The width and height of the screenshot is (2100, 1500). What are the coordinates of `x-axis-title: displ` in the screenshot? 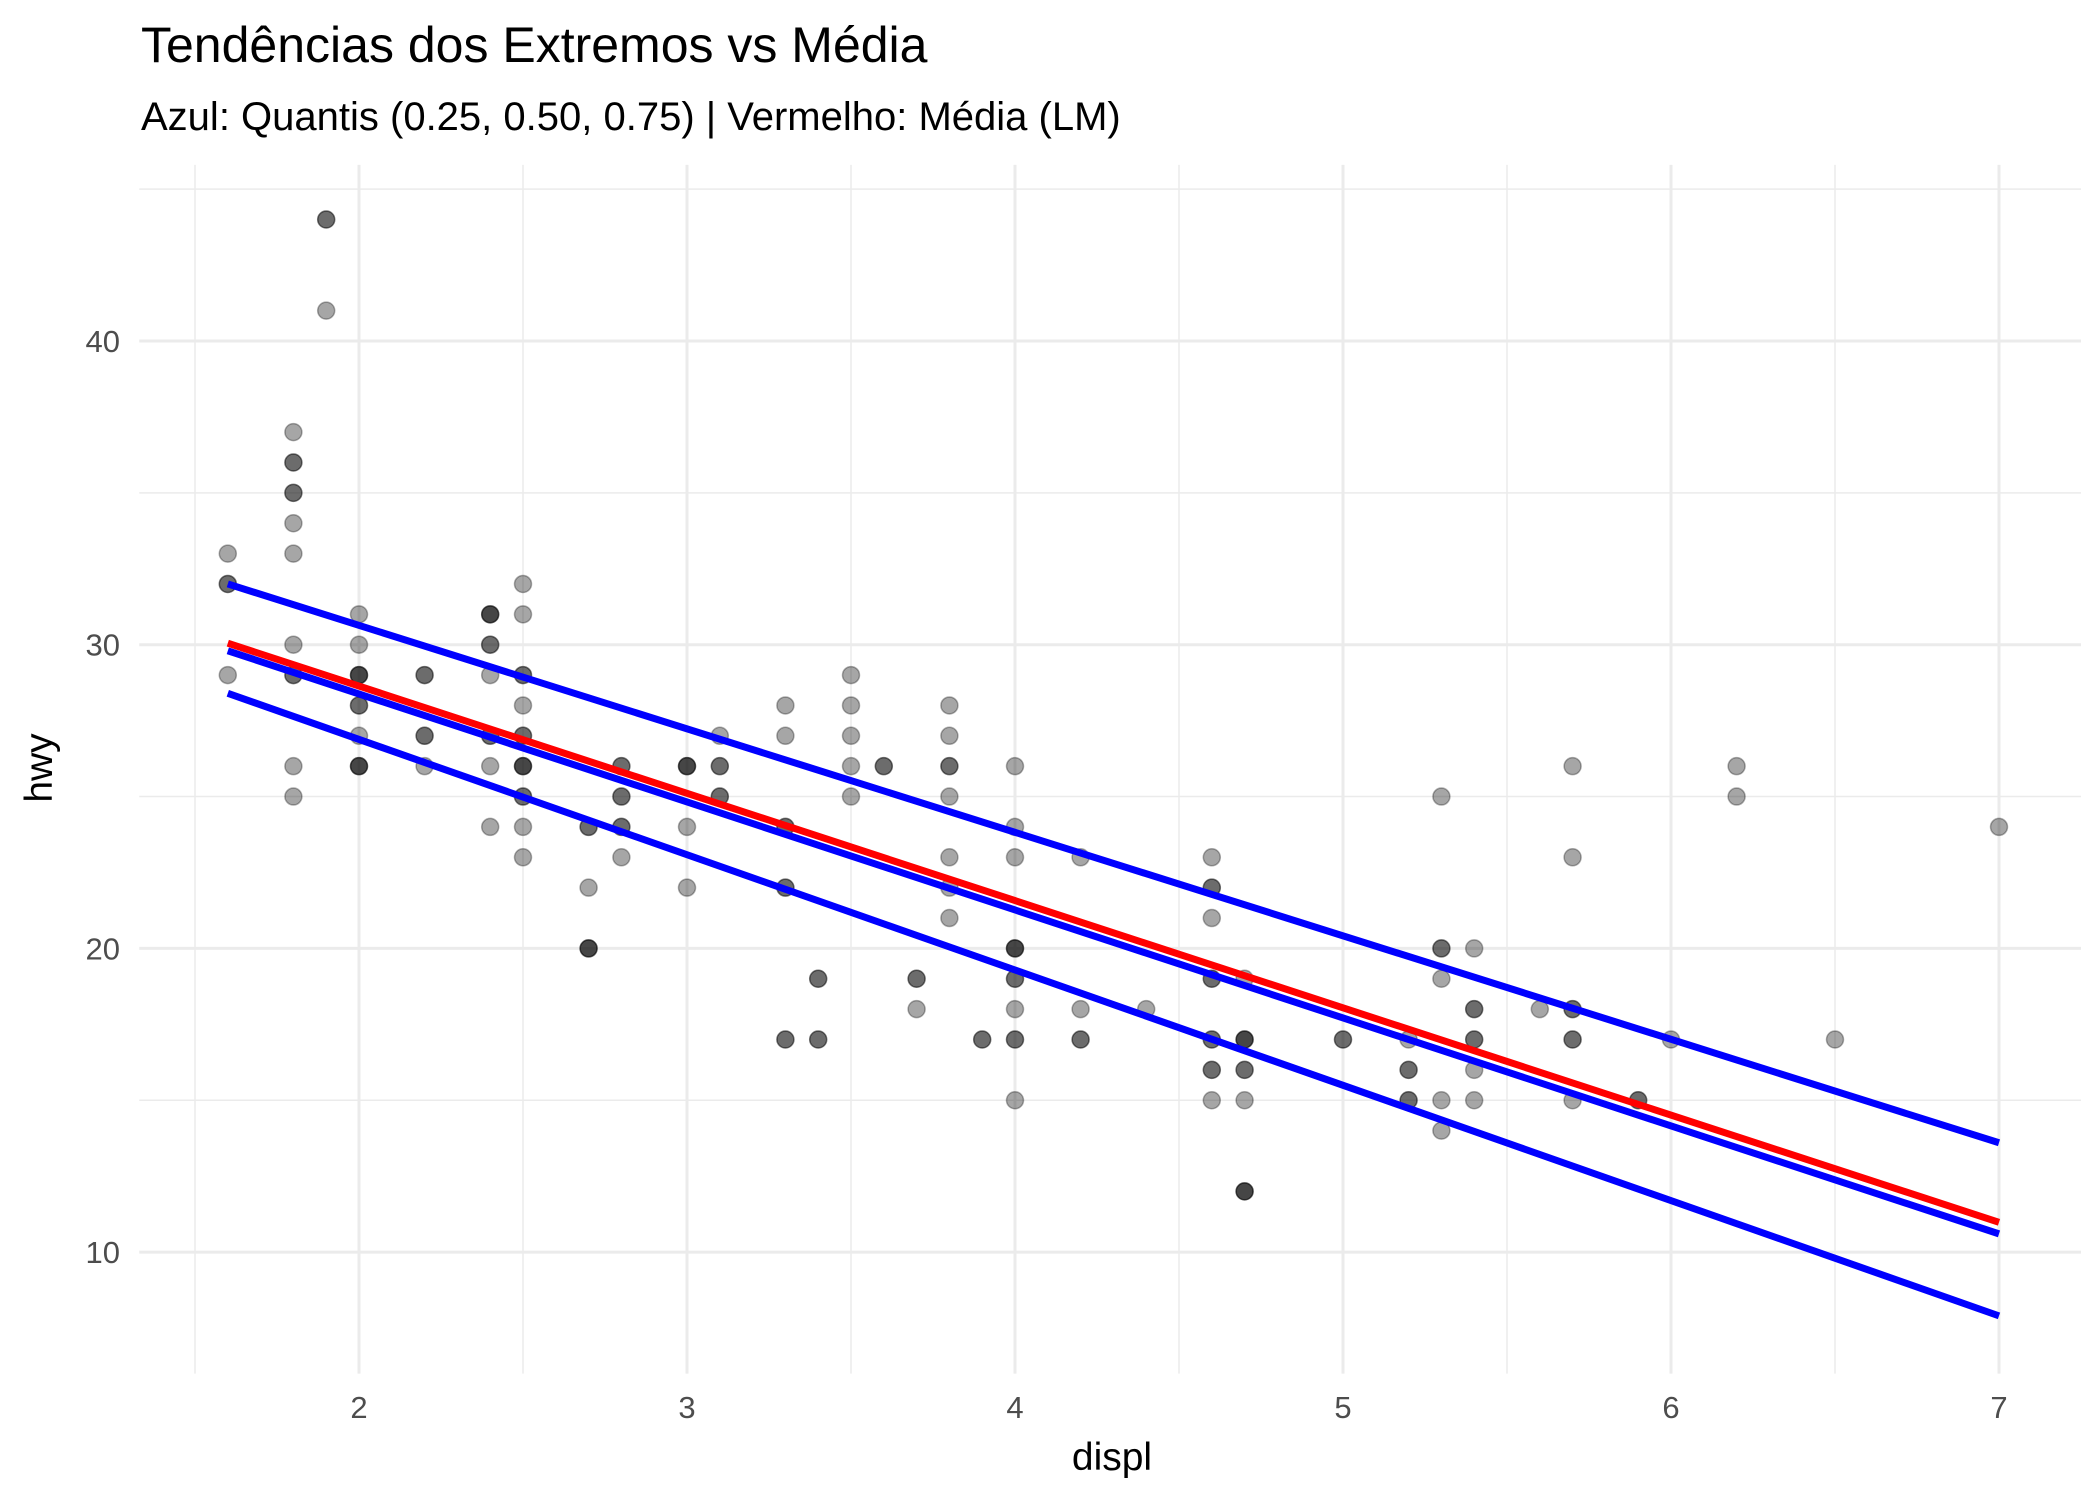 It's located at (1112, 1457).